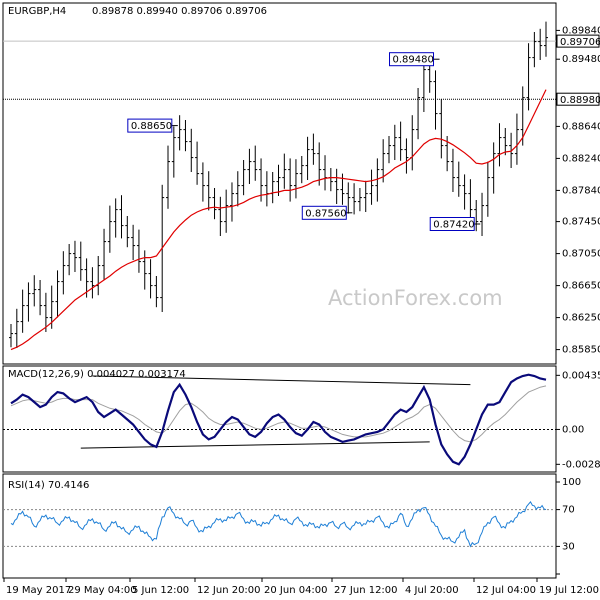 The width and height of the screenshot is (600, 600). What do you see at coordinates (581, 59) in the screenshot?
I see `price-tick-label: 0.89480` at bounding box center [581, 59].